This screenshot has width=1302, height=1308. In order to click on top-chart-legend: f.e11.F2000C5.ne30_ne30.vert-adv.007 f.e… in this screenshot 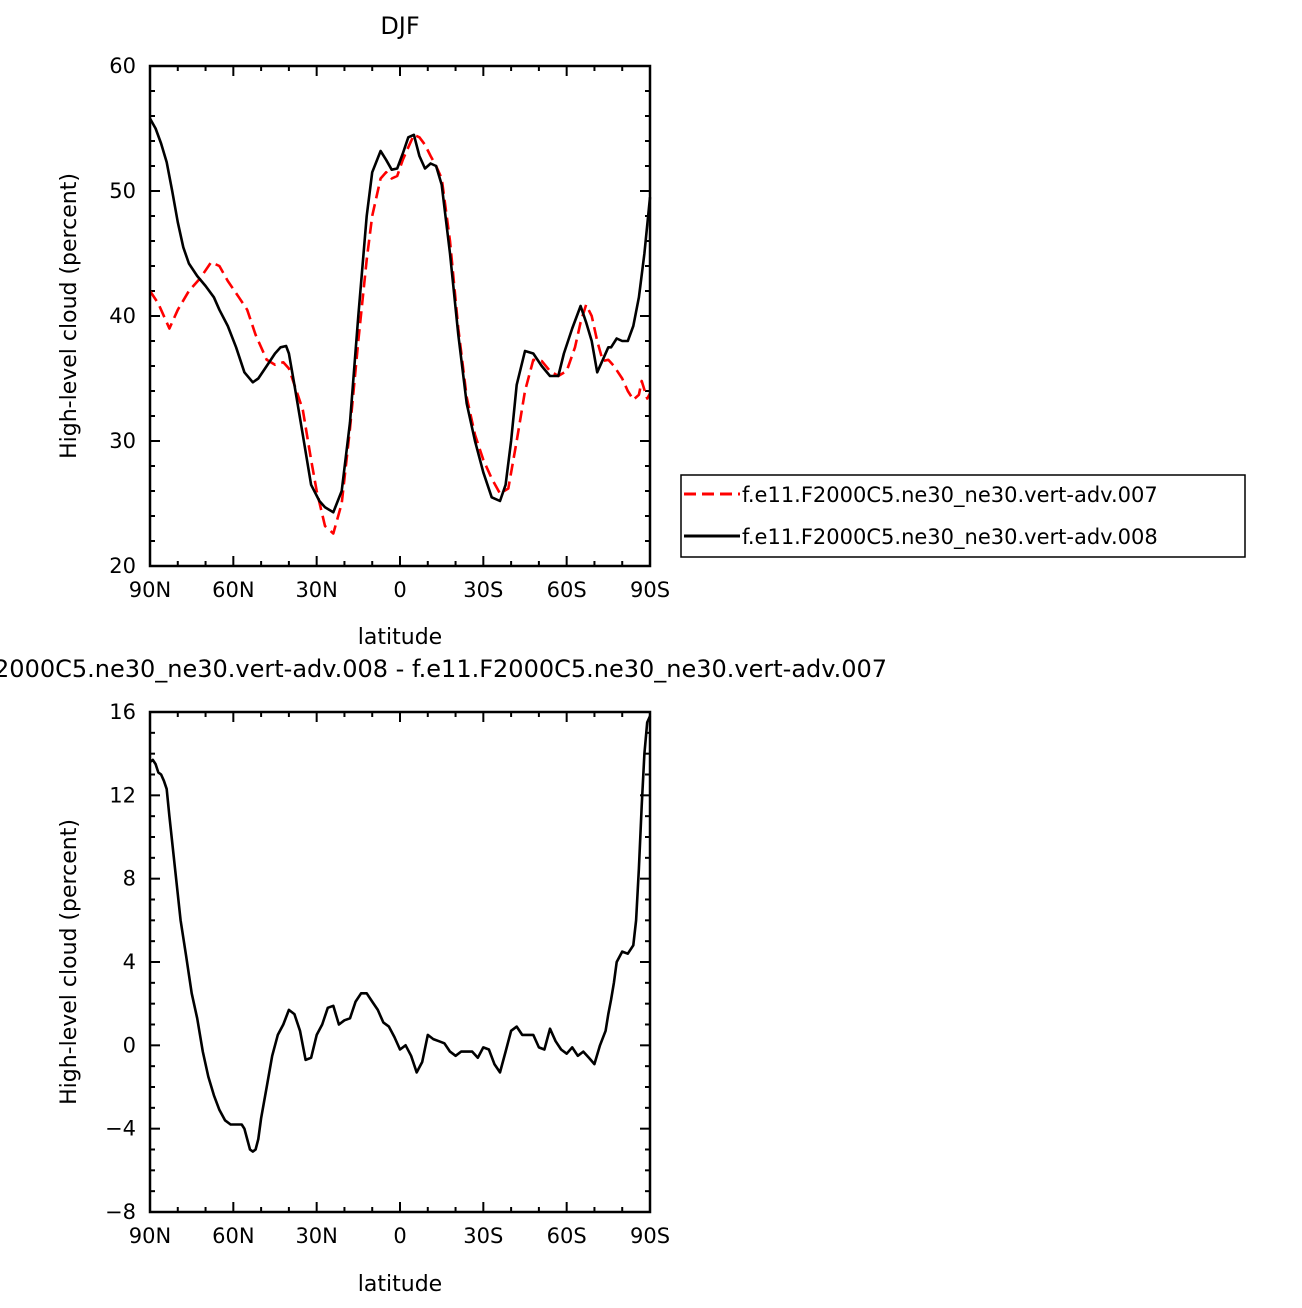, I will do `click(963, 516)`.